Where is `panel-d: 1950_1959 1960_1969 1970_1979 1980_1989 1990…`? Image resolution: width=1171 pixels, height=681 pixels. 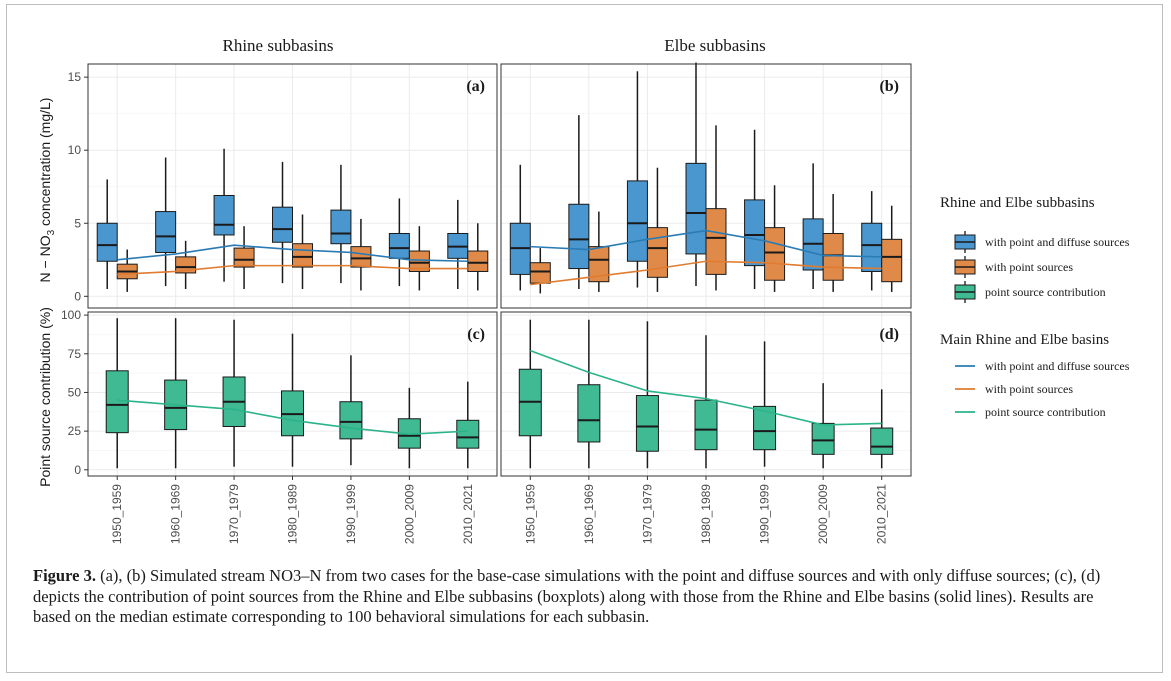
panel-d: 1950_1959 1960_1969 1970_1979 1980_1989 1990… is located at coordinates (706, 427).